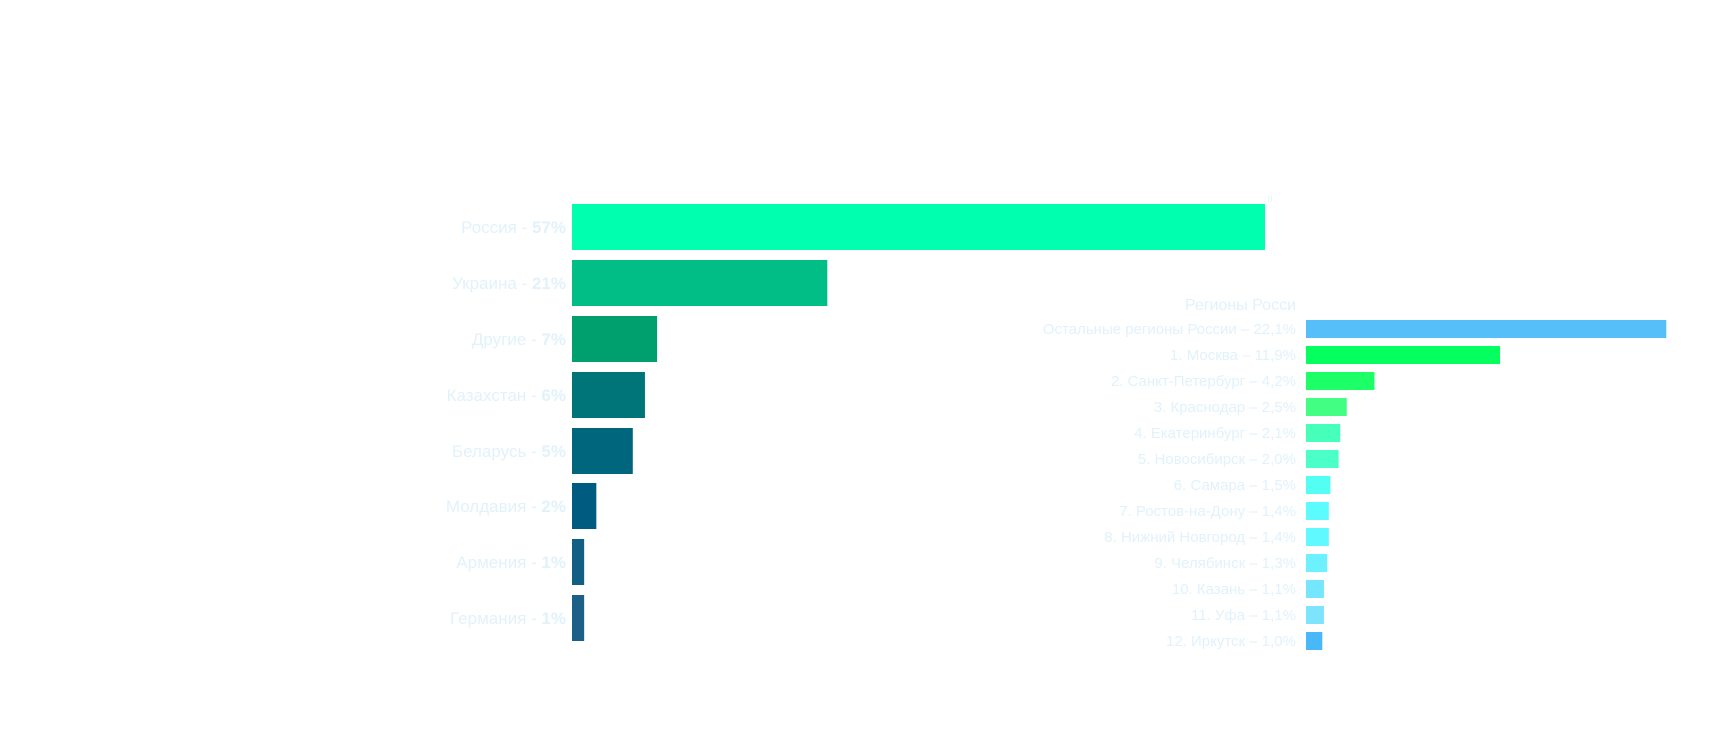 This screenshot has height=756, width=1716. I want to click on country-label: Беларусь - 5%, so click(509, 451).